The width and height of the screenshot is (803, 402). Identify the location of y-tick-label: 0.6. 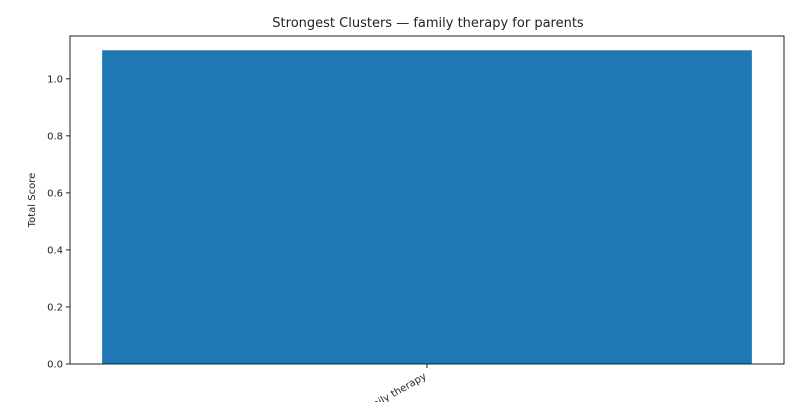
(55, 193).